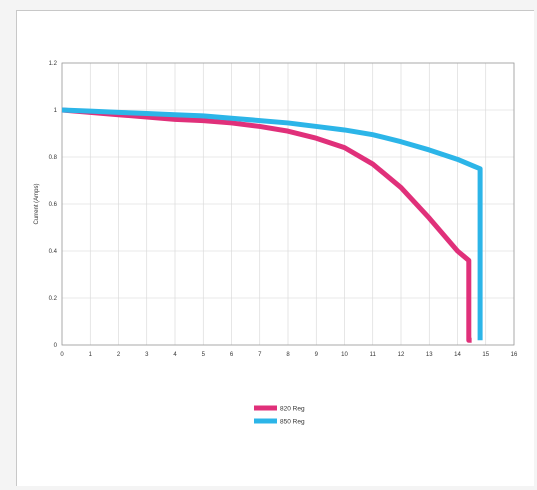  What do you see at coordinates (53, 299) in the screenshot?
I see `y-tick-label: 0.2` at bounding box center [53, 299].